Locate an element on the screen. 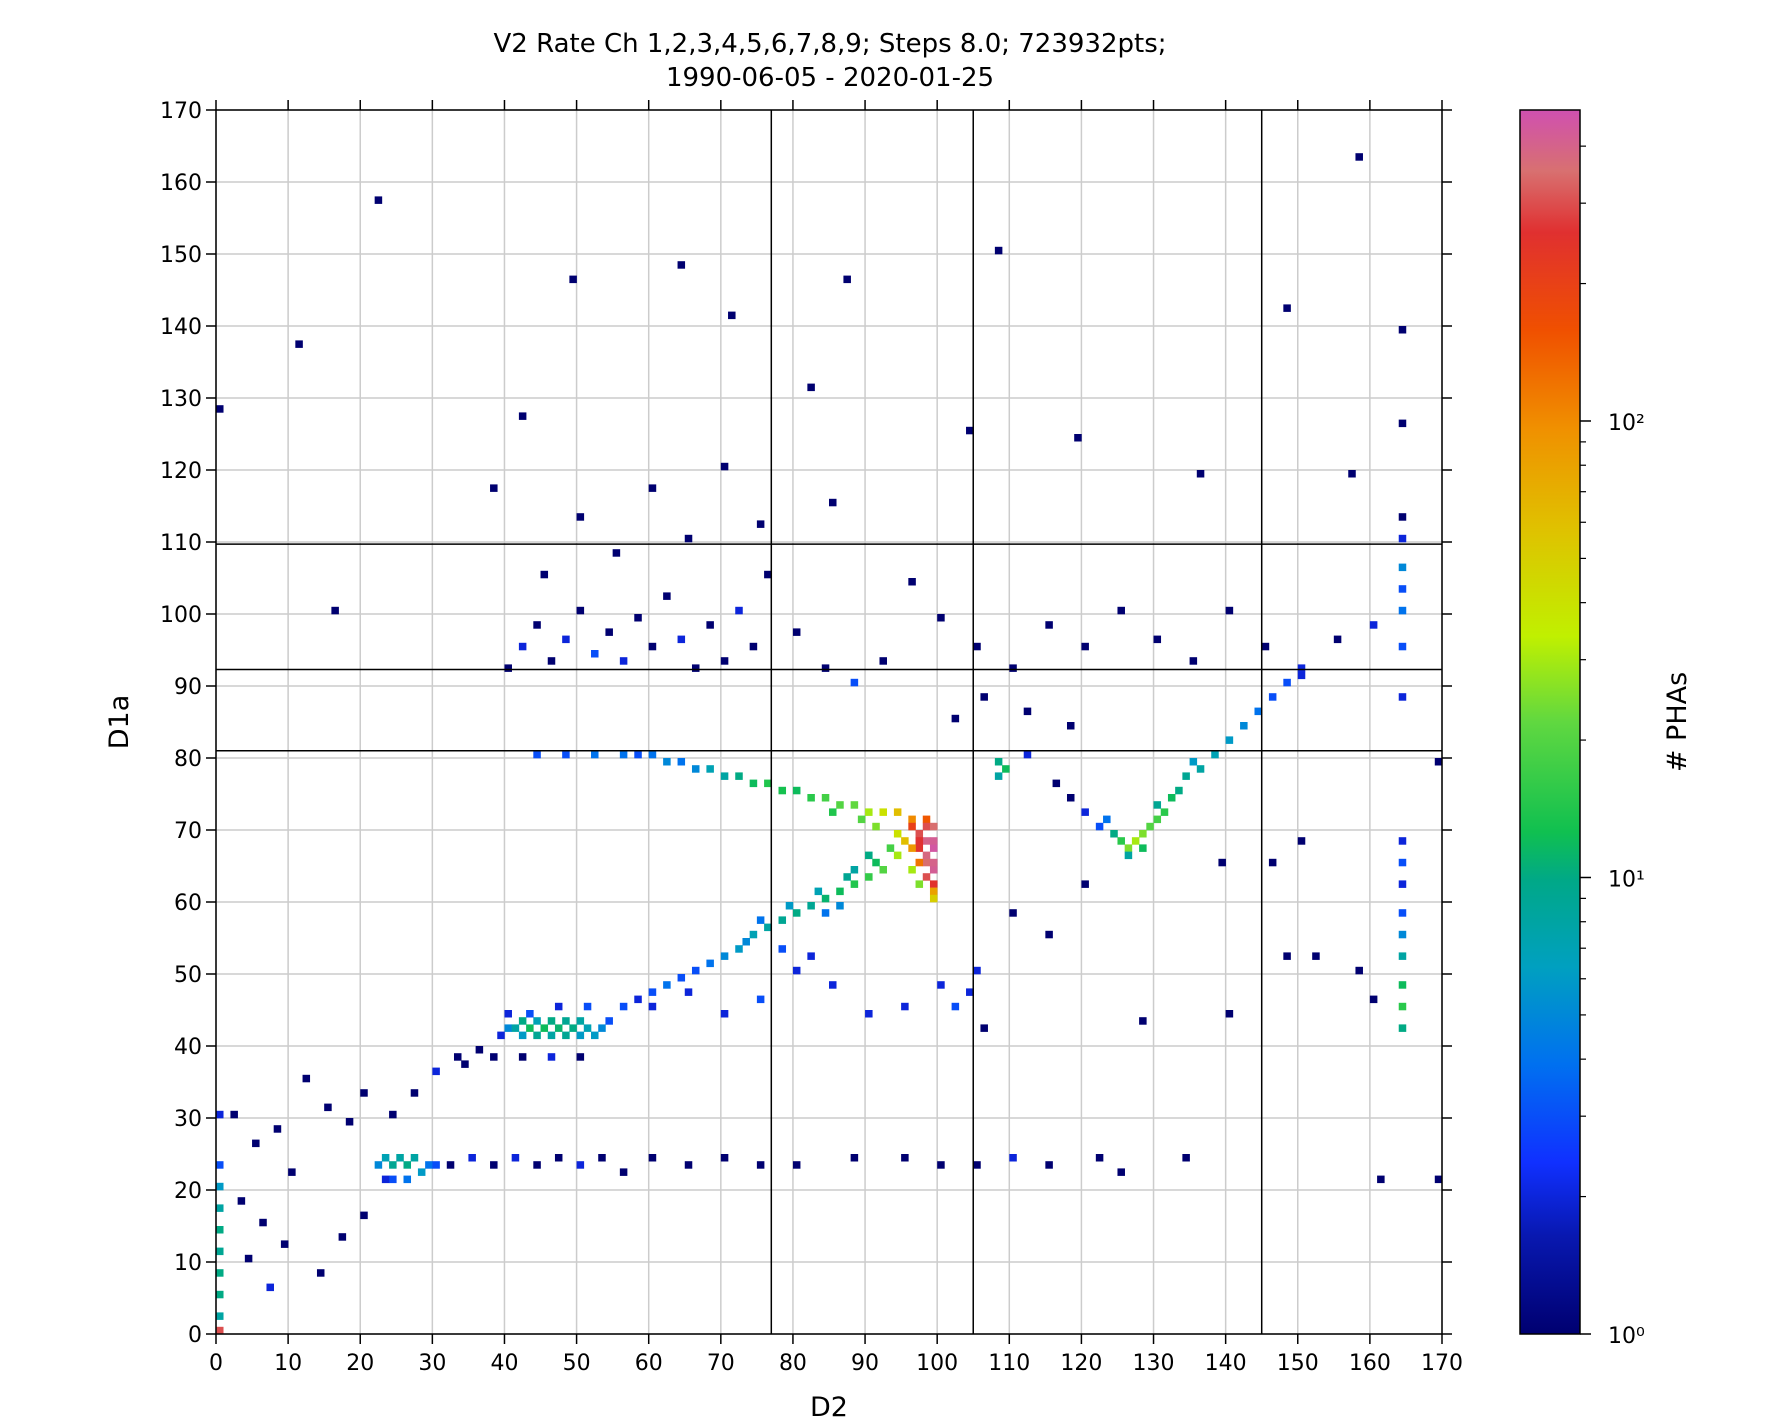 The image size is (1780, 1424). y-tick-label: 60 is located at coordinates (188, 903).